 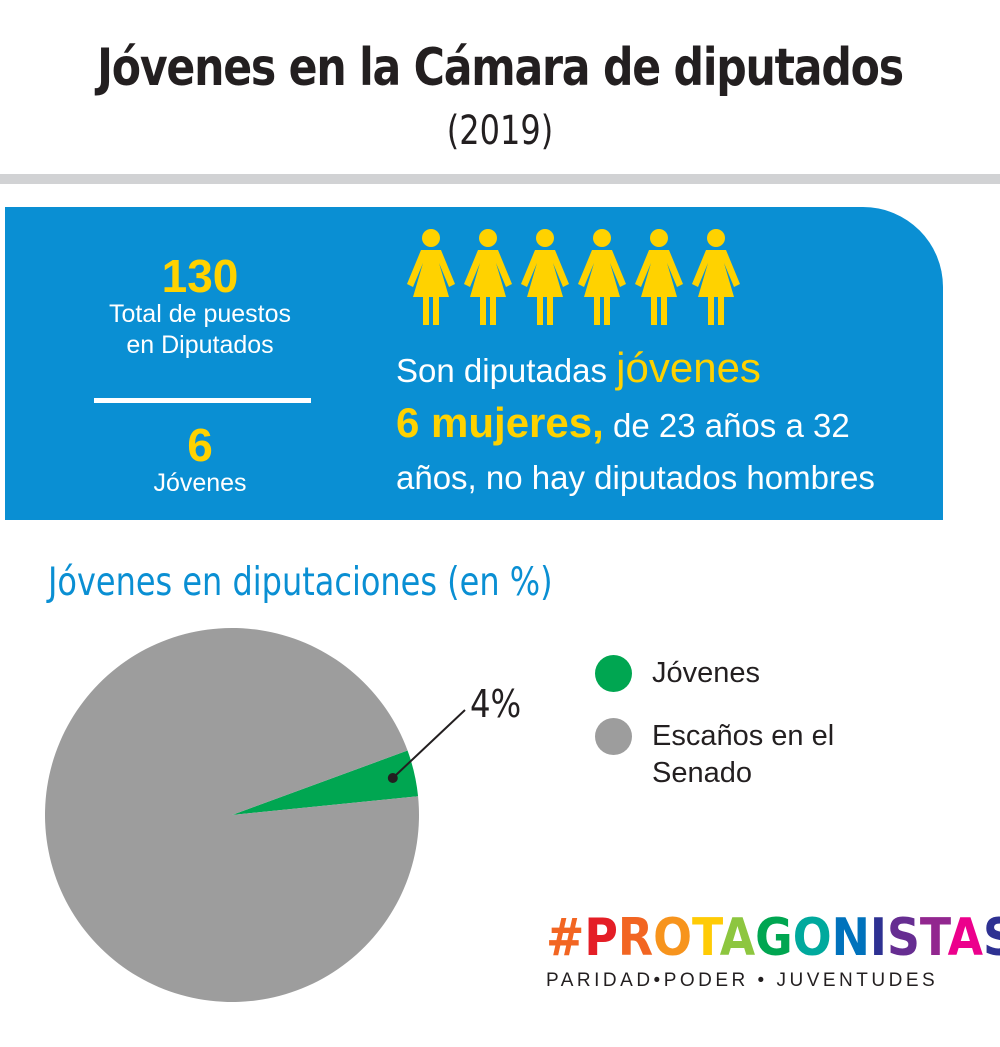 I want to click on young-deputies-stat: 6 Jóvenes, so click(x=200, y=460).